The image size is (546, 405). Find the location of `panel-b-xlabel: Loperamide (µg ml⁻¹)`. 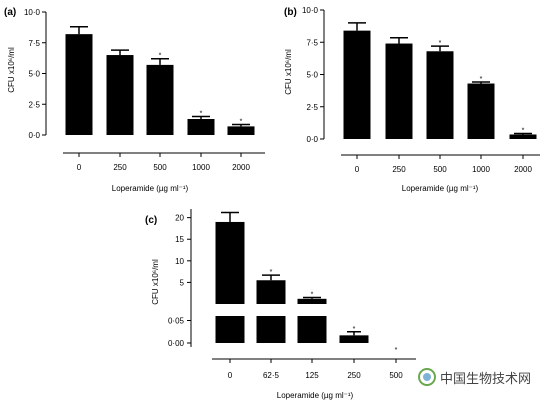

panel-b-xlabel: Loperamide (µg ml⁻¹) is located at coordinates (440, 188).